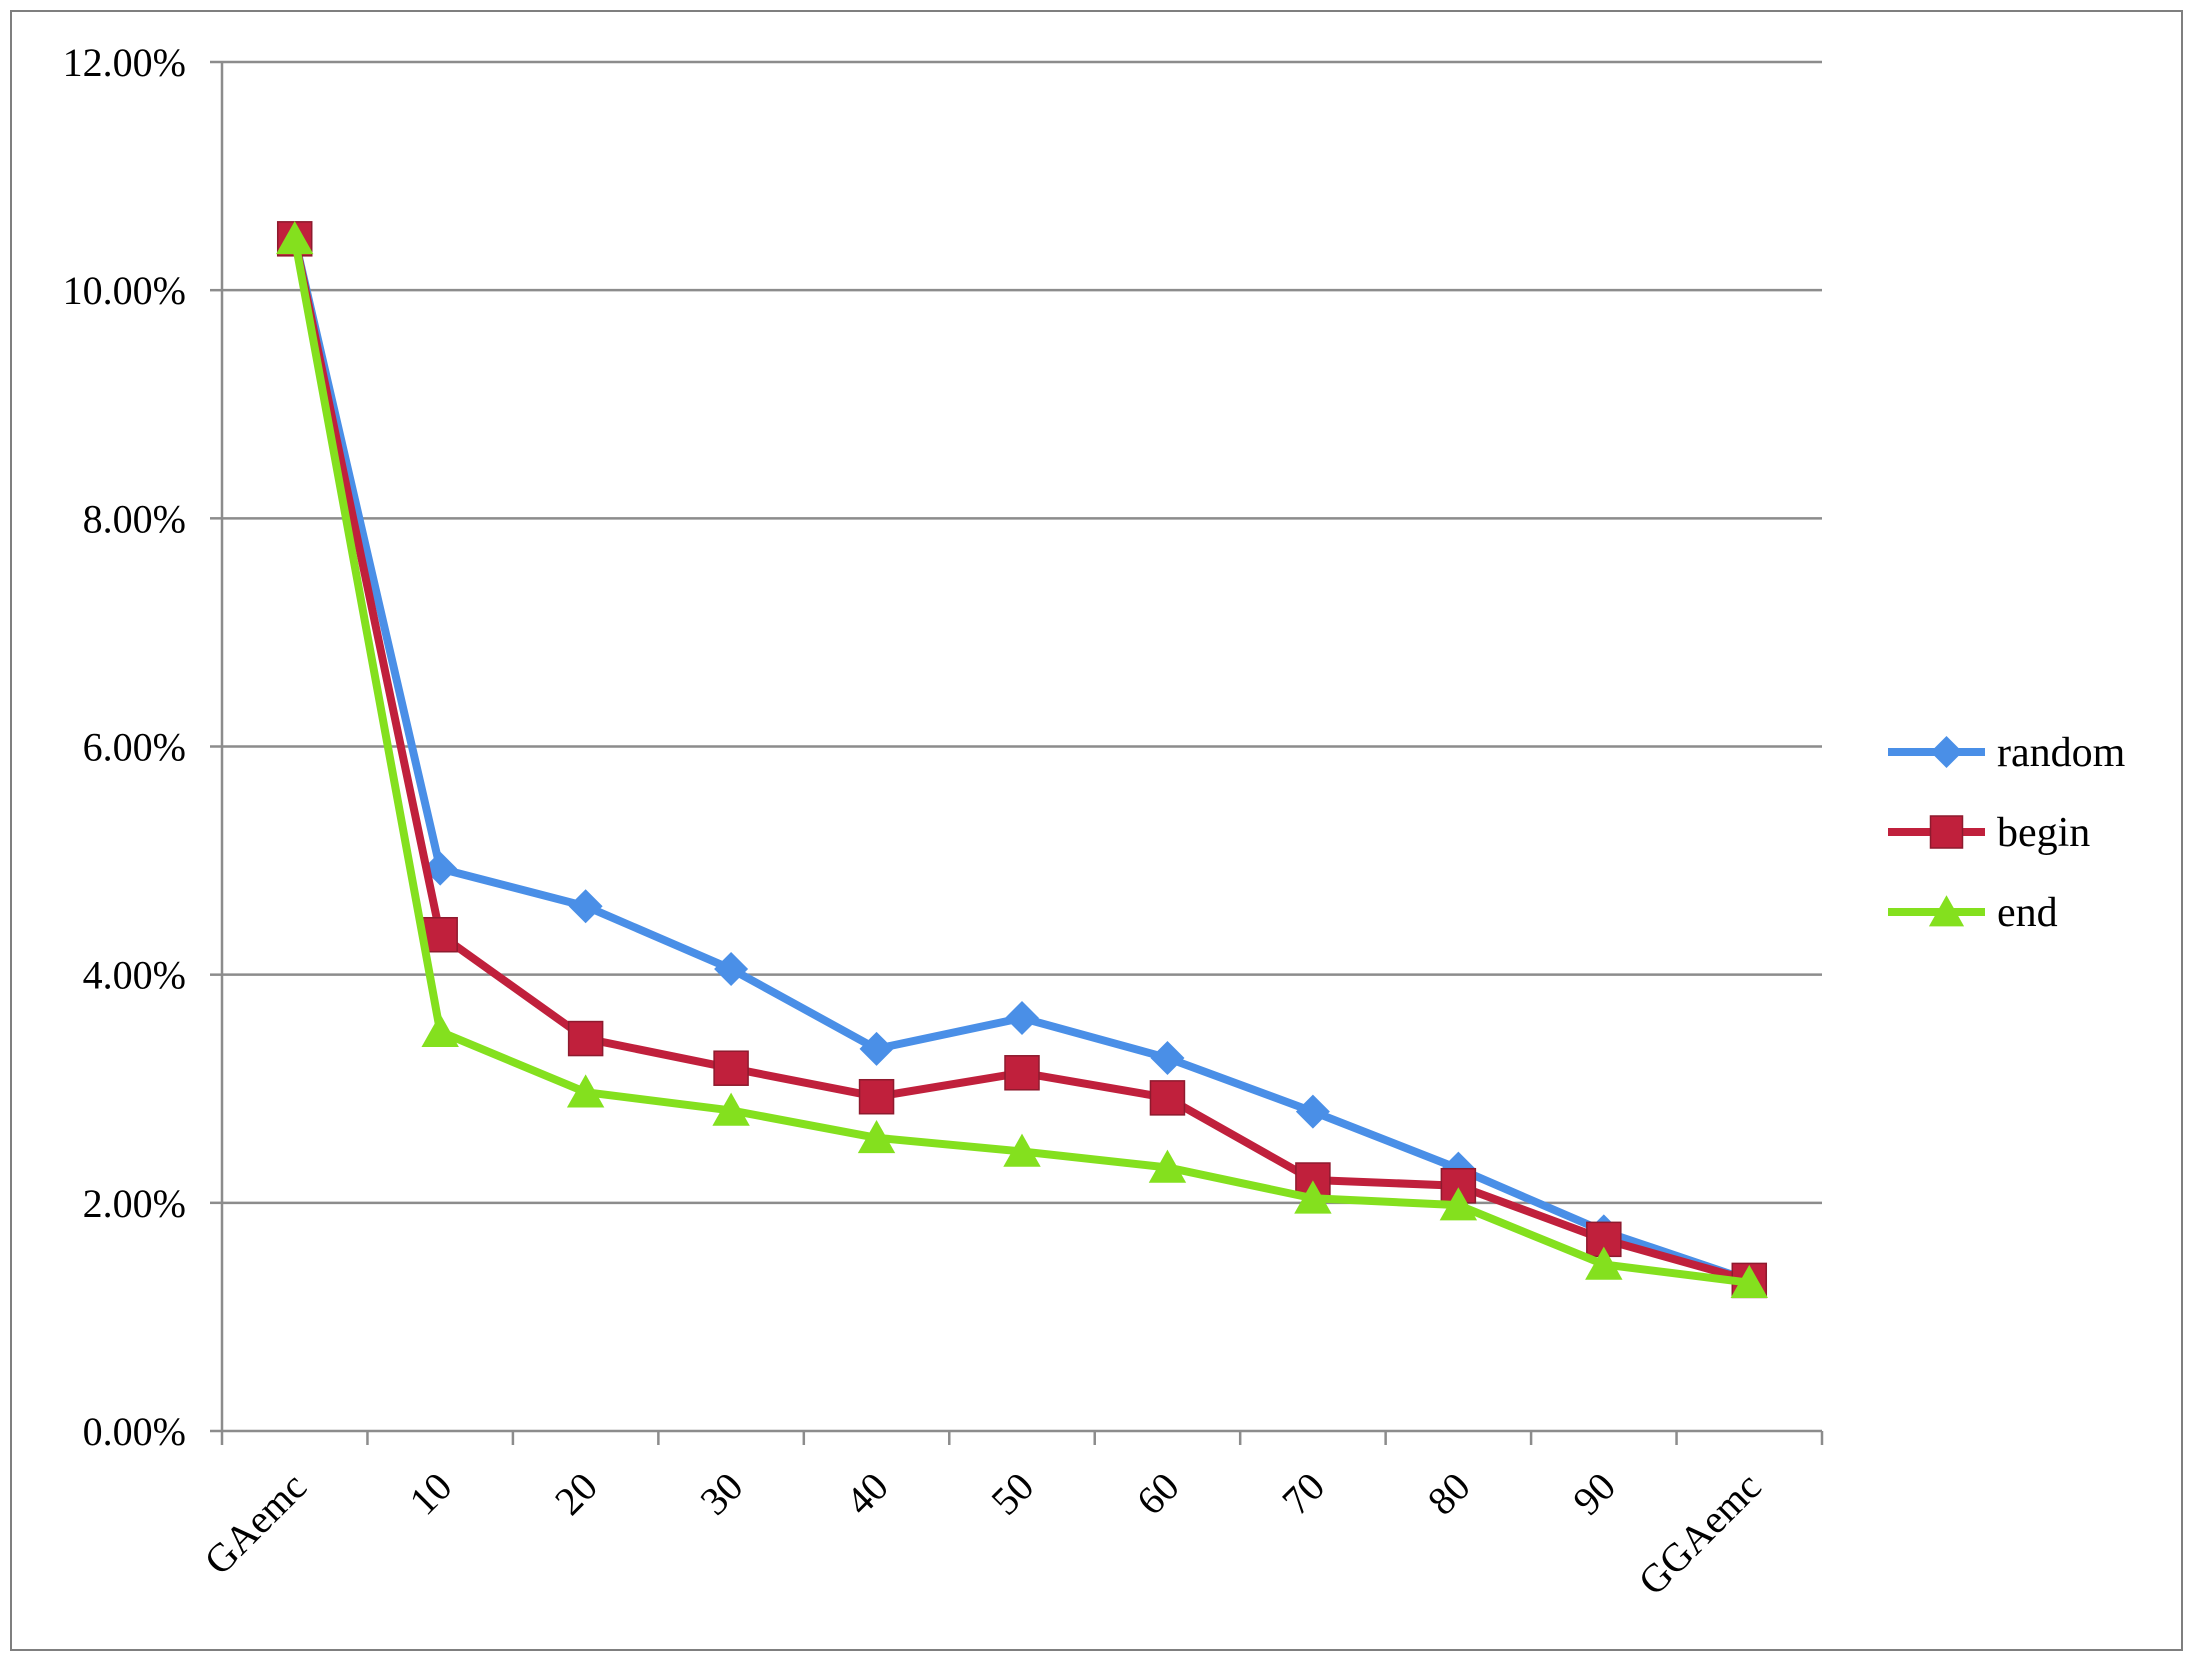 The width and height of the screenshot is (2197, 1665). Describe the element at coordinates (134, 1203) in the screenshot. I see `y-tick-label: 2.00%` at that location.